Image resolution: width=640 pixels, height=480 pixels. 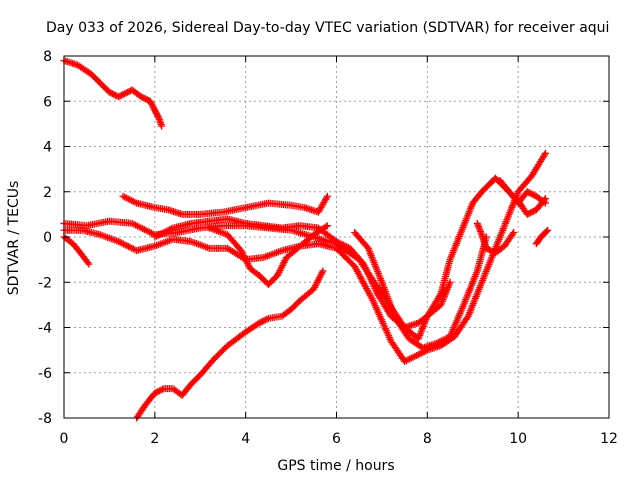 I want to click on y-tick-label: 2, so click(x=47, y=193).